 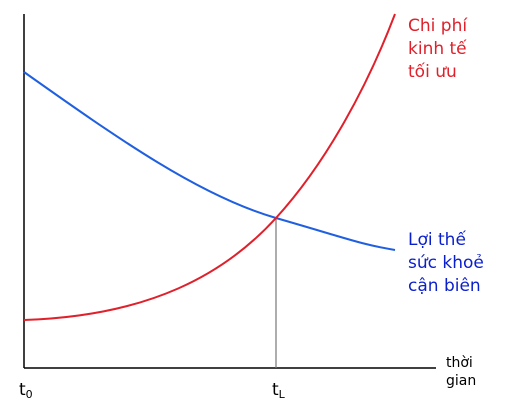 I want to click on label-line: gian, so click(x=461, y=381).